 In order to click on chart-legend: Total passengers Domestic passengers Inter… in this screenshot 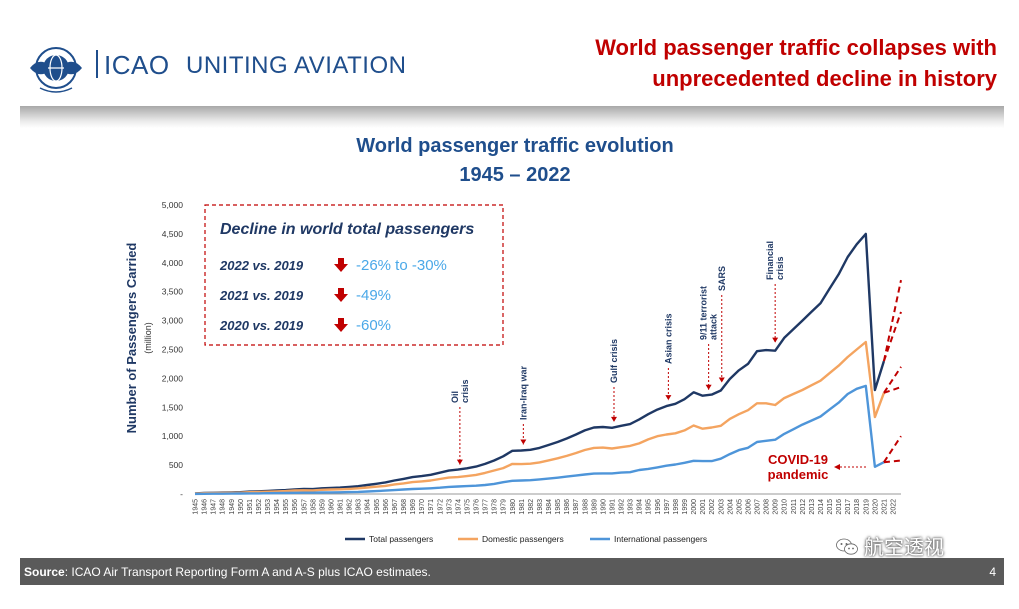, I will do `click(526, 539)`.